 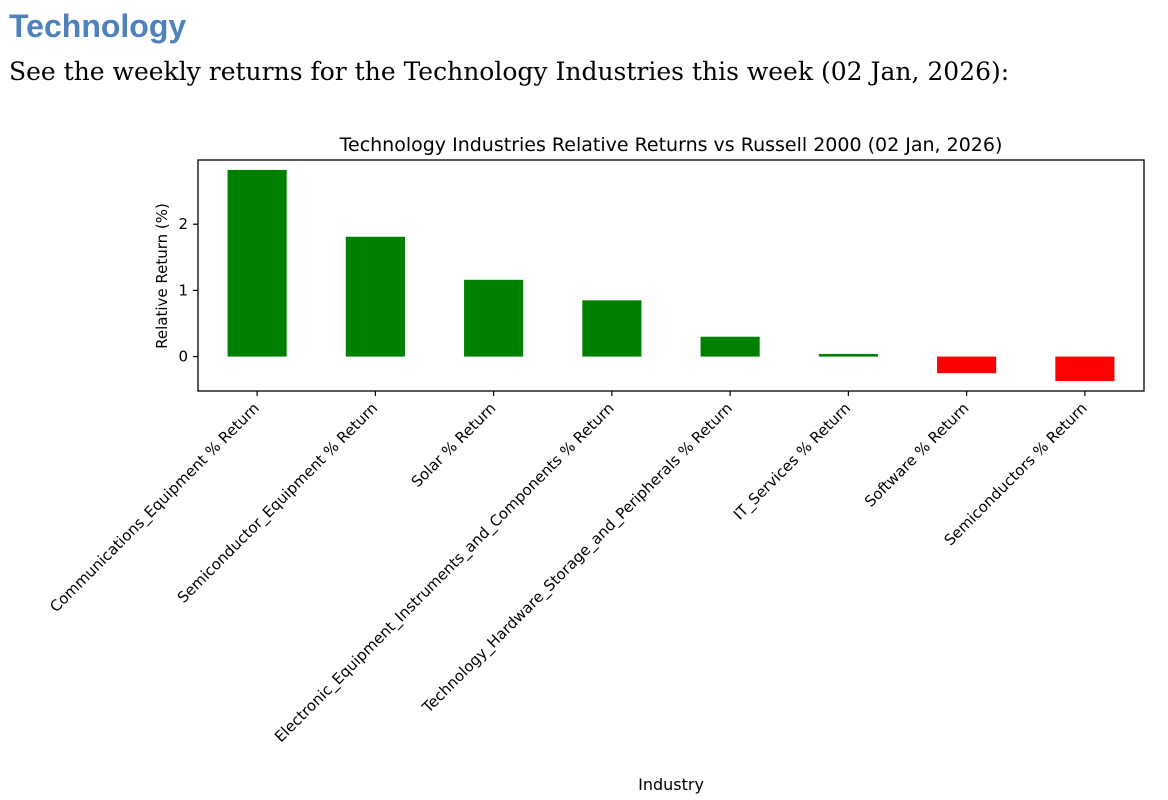 What do you see at coordinates (278, 503) in the screenshot?
I see `x-tick-label: Semiconductor_Equipment % Return` at bounding box center [278, 503].